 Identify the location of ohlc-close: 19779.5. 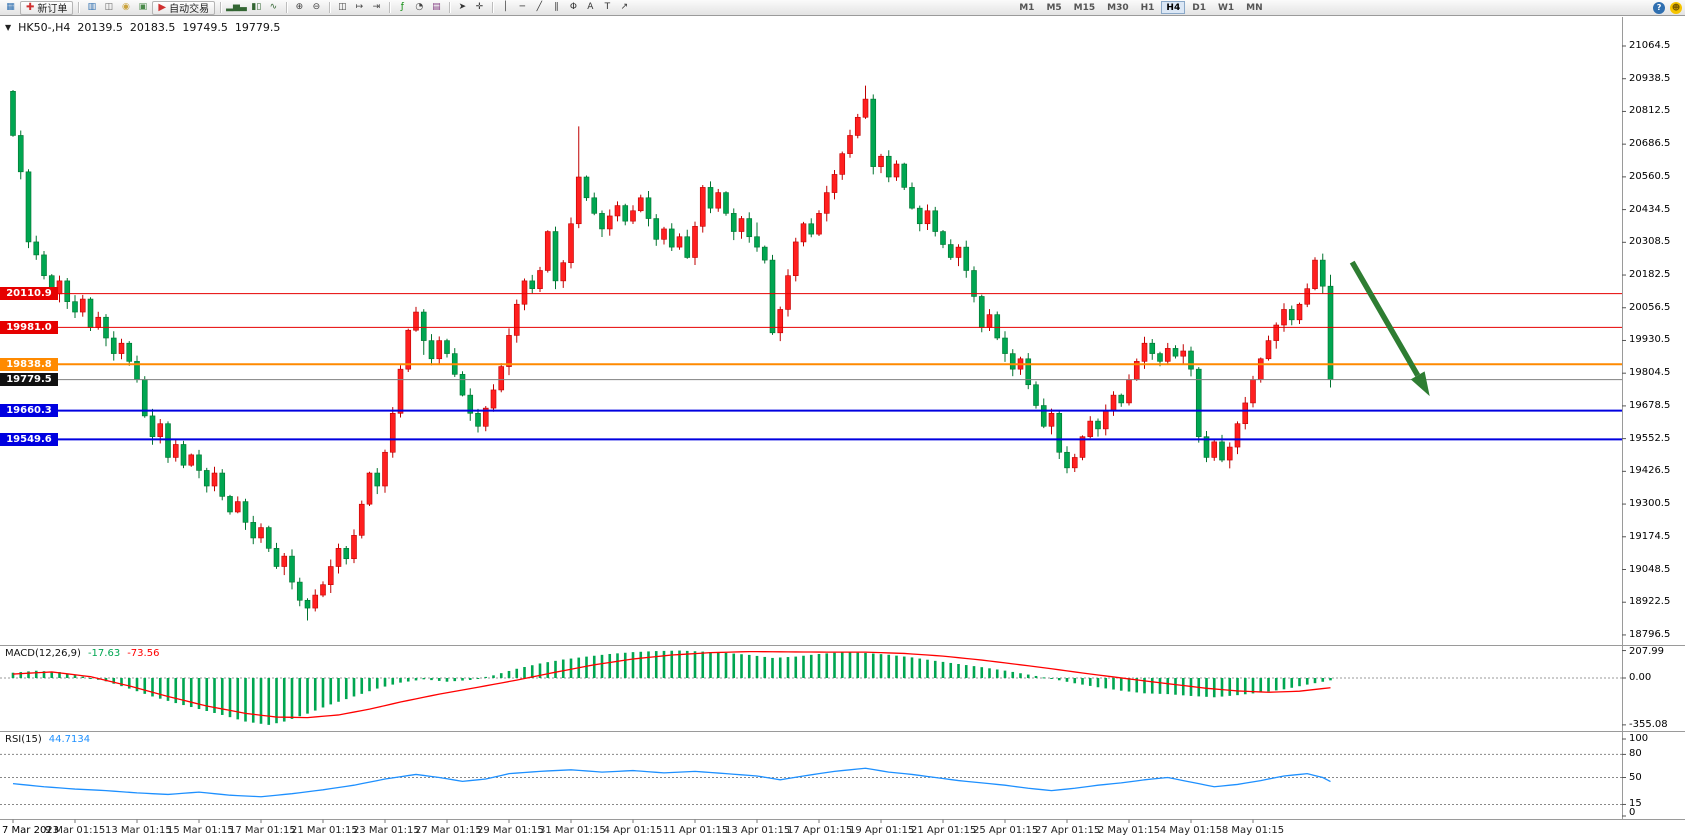
(257, 27).